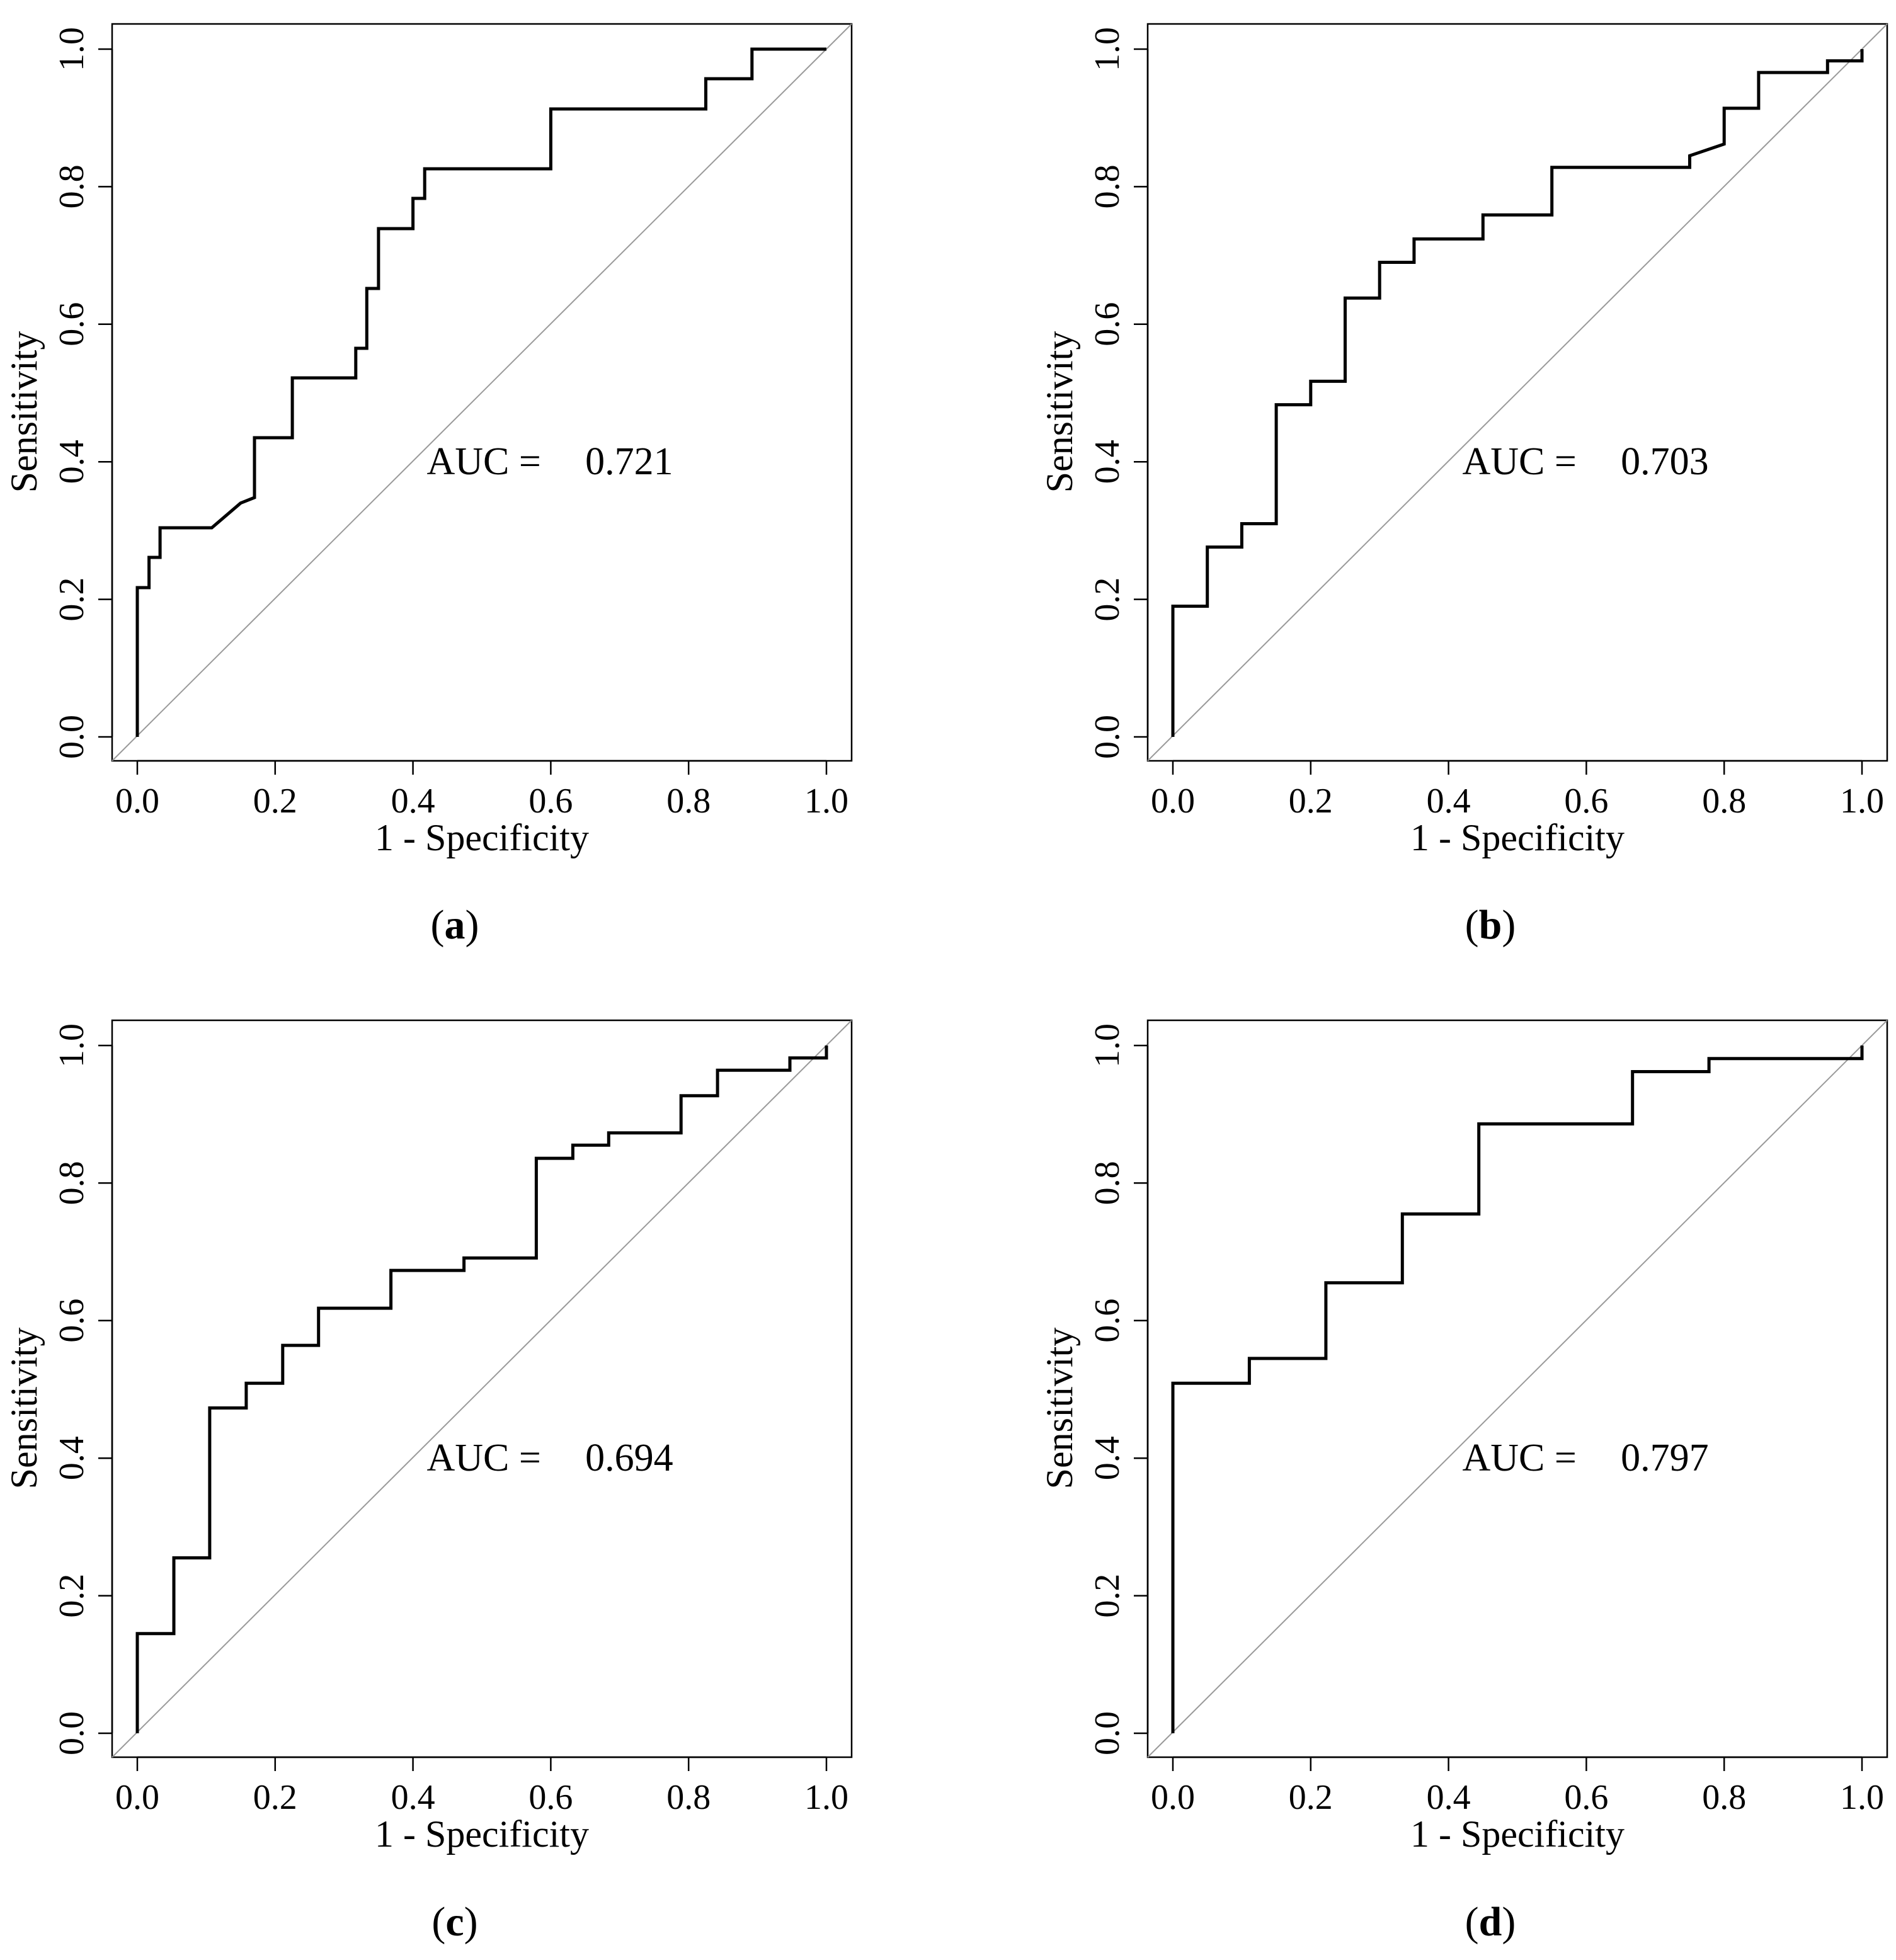 This screenshot has width=1896, height=1960. I want to click on caption-letter: d, so click(1490, 1922).